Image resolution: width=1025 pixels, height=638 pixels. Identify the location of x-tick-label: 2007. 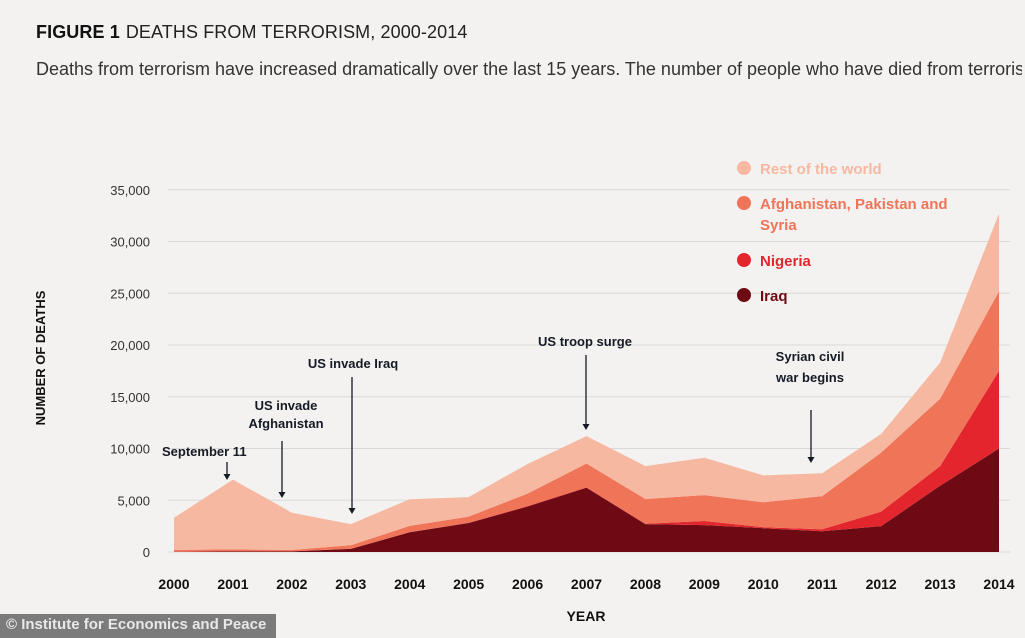
(586, 584).